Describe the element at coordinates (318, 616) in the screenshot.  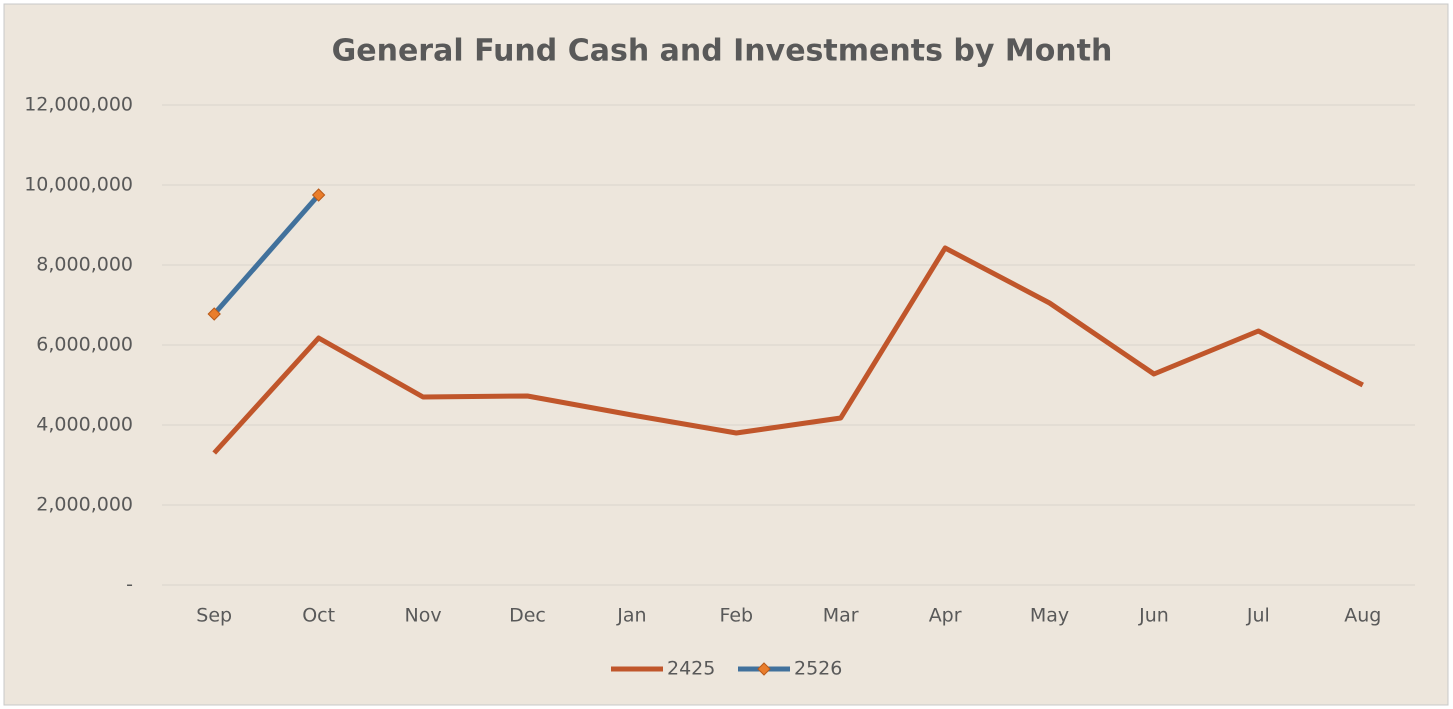
I see `x-tick-label: Oct` at that location.